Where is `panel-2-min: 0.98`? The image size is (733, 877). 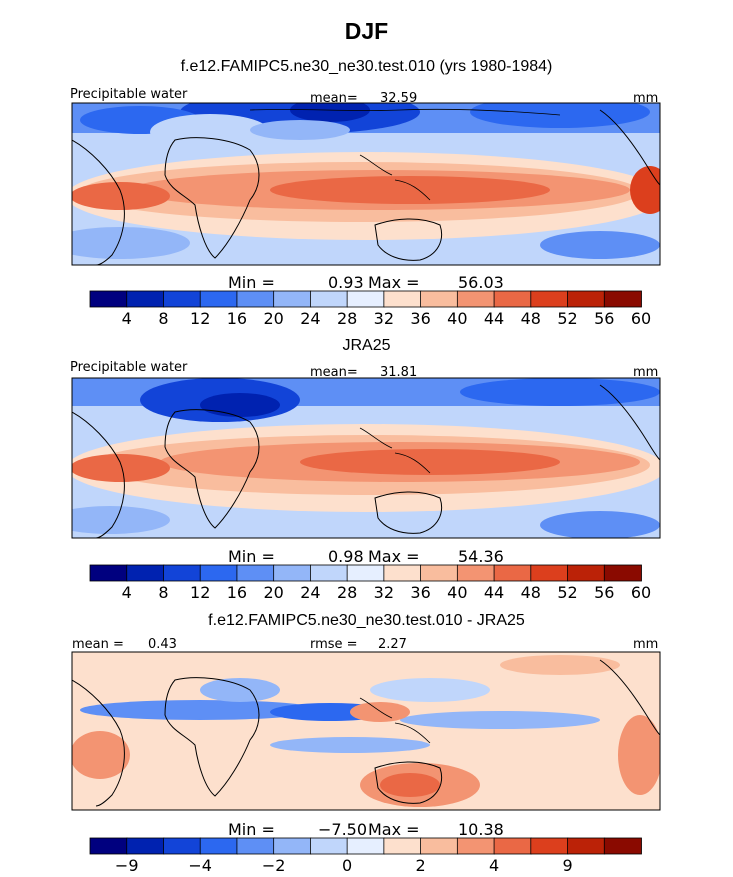 panel-2-min: 0.98 is located at coordinates (346, 556).